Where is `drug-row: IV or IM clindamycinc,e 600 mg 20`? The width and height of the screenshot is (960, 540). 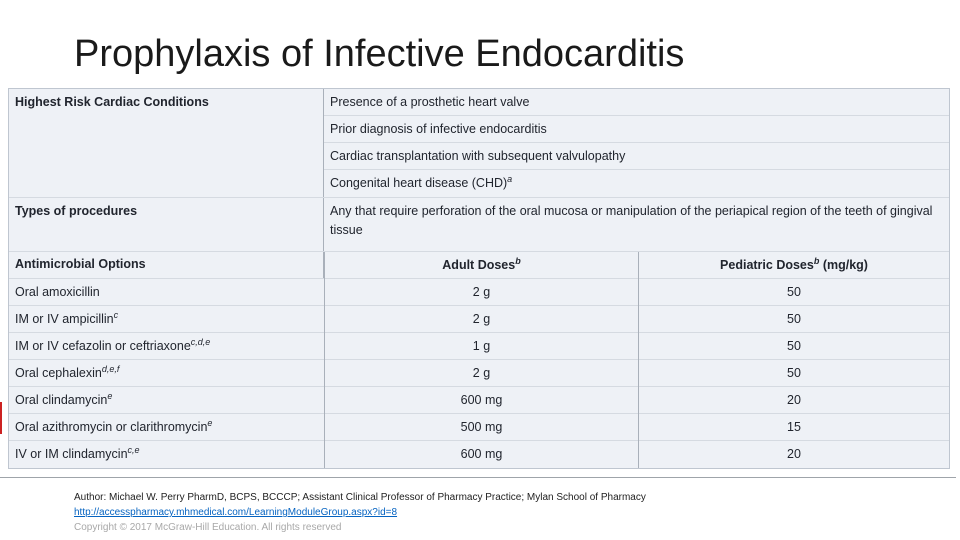 drug-row: IV or IM clindamycinc,e 600 mg 20 is located at coordinates (479, 454).